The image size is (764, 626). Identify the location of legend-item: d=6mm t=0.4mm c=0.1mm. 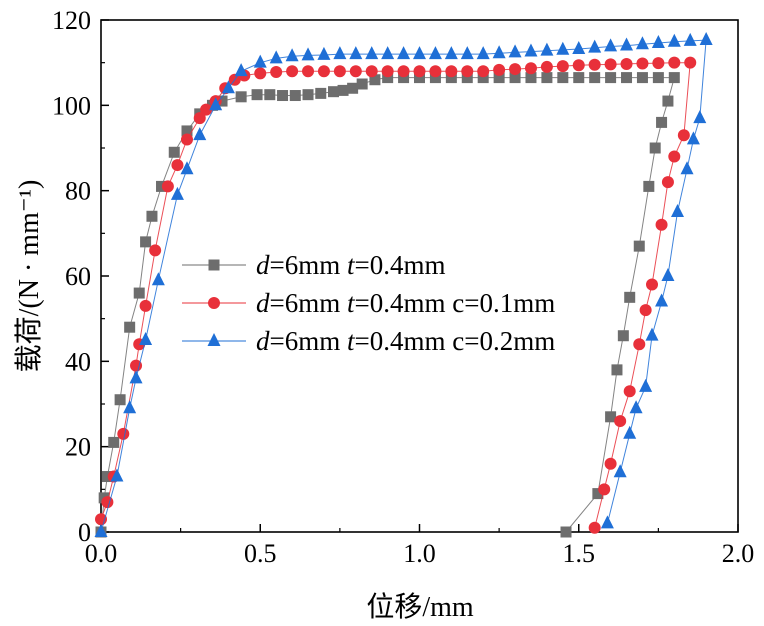
(368, 303).